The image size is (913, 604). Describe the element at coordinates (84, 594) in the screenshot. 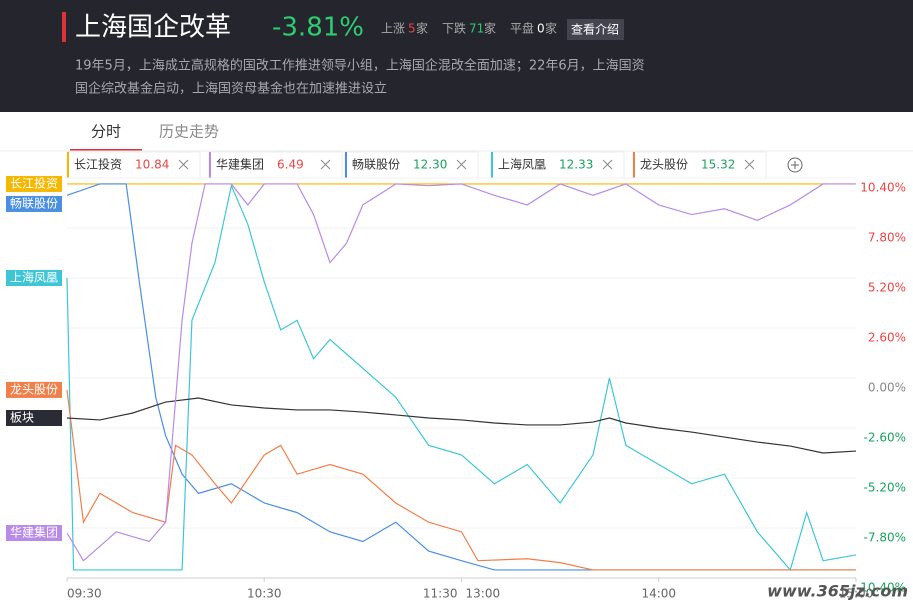

I see `x-tick-label: 09:30` at that location.